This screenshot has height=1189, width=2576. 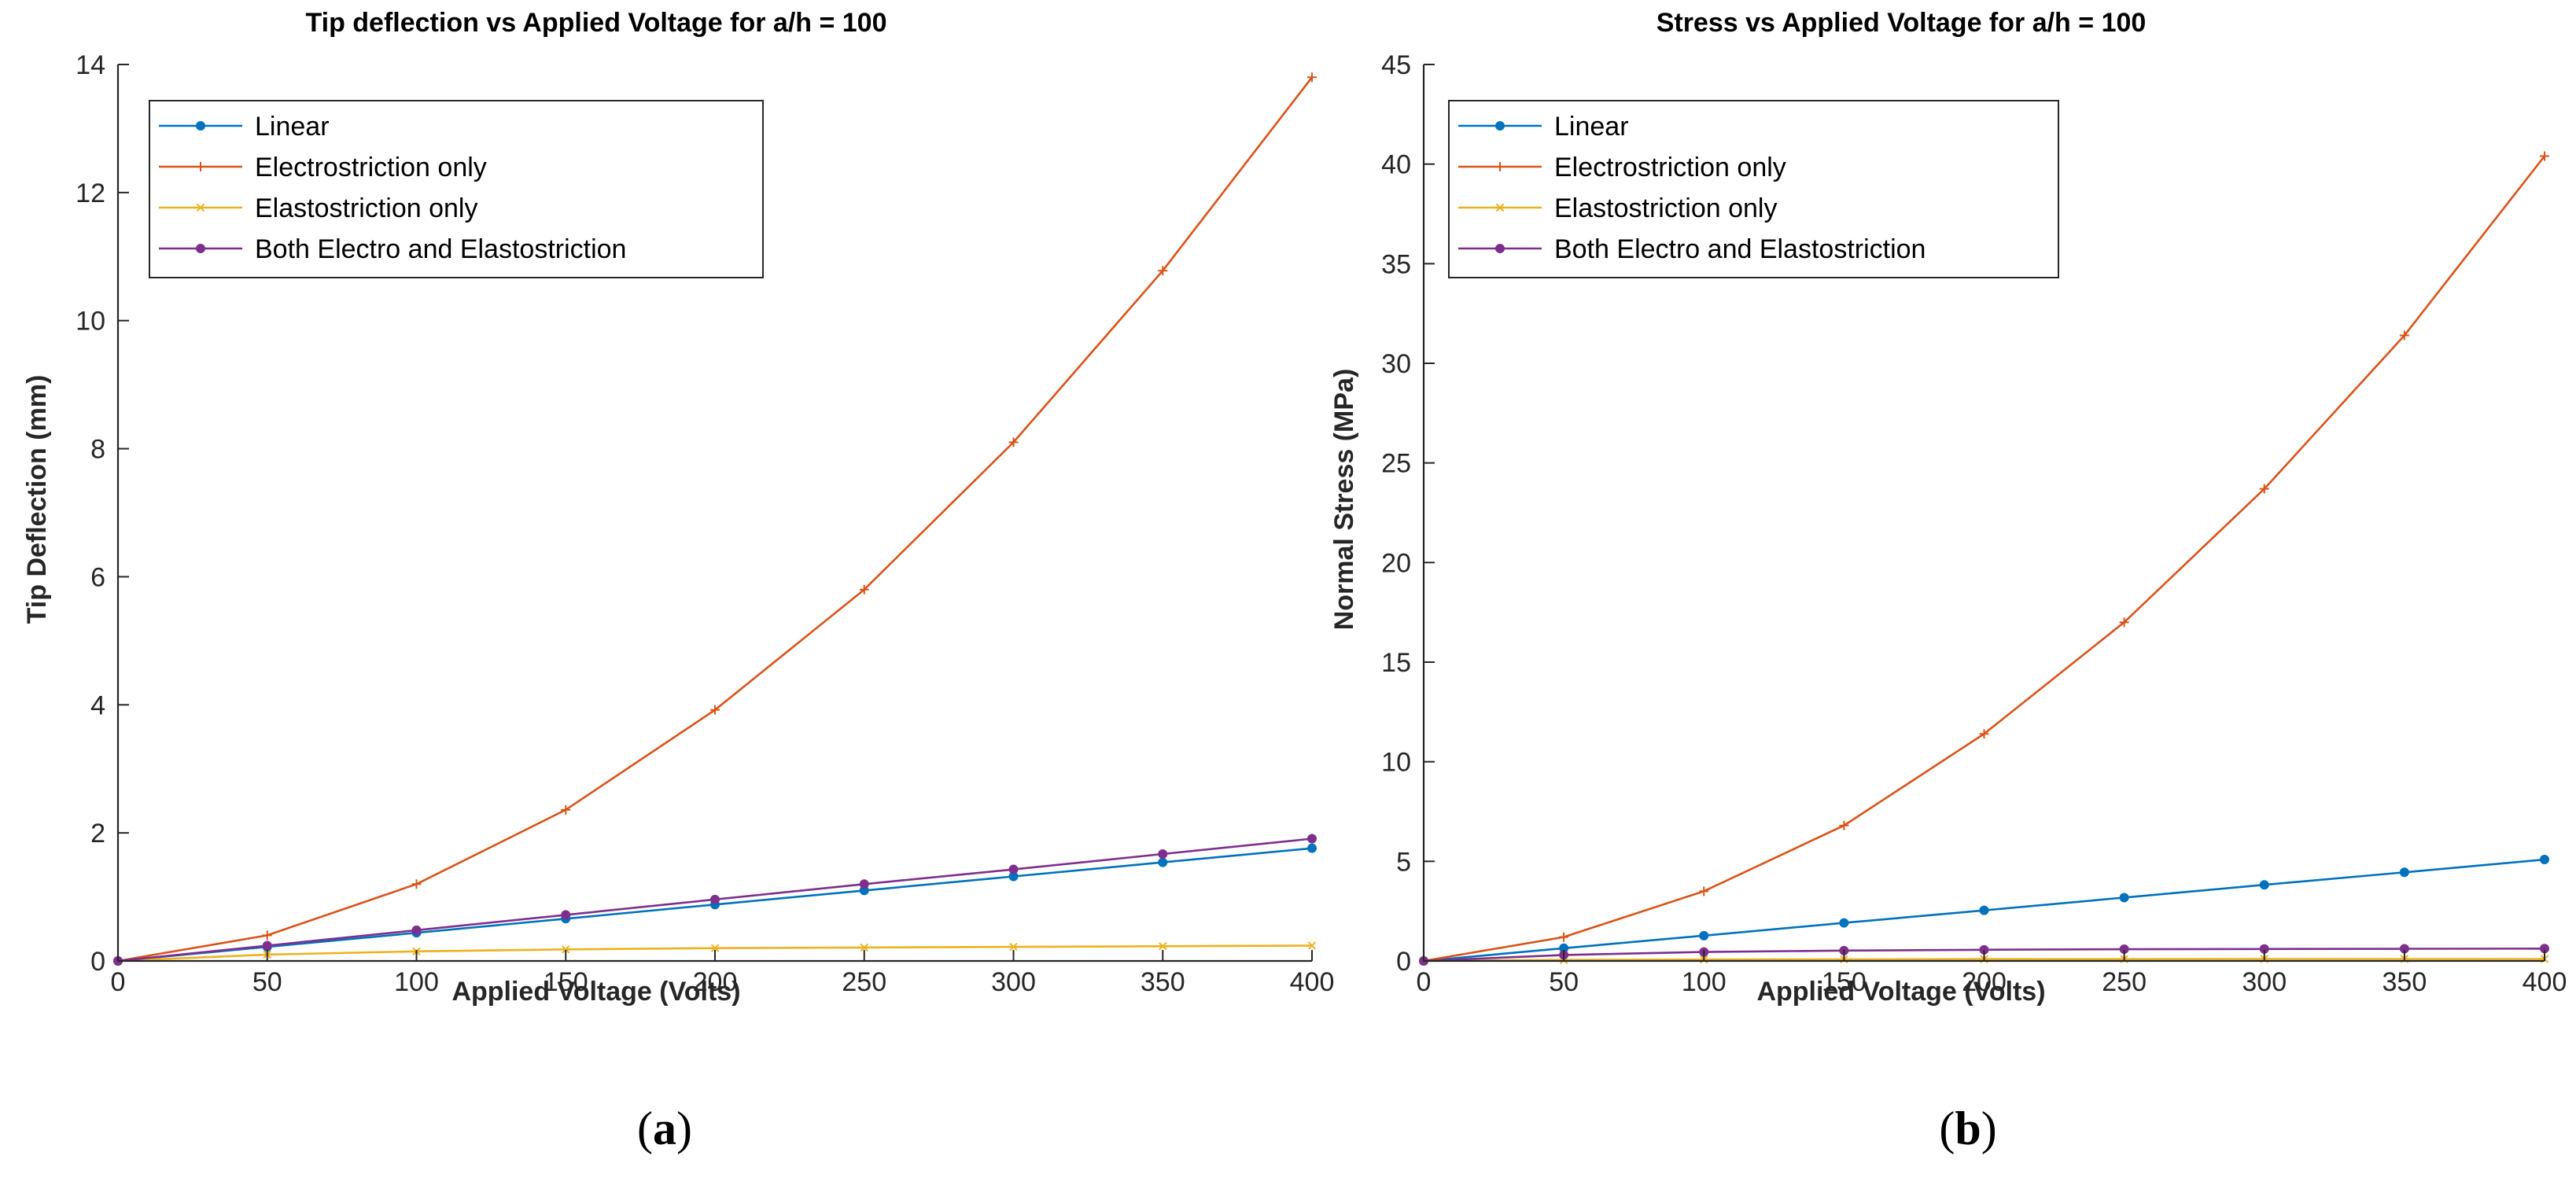 What do you see at coordinates (90, 193) in the screenshot?
I see `y-tick-label-a-12: 12` at bounding box center [90, 193].